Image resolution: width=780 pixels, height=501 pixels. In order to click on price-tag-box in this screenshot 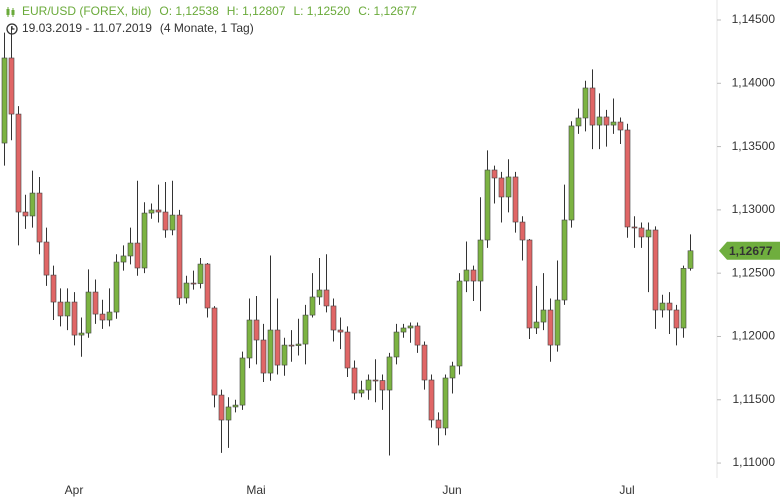, I will do `click(749, 250)`.